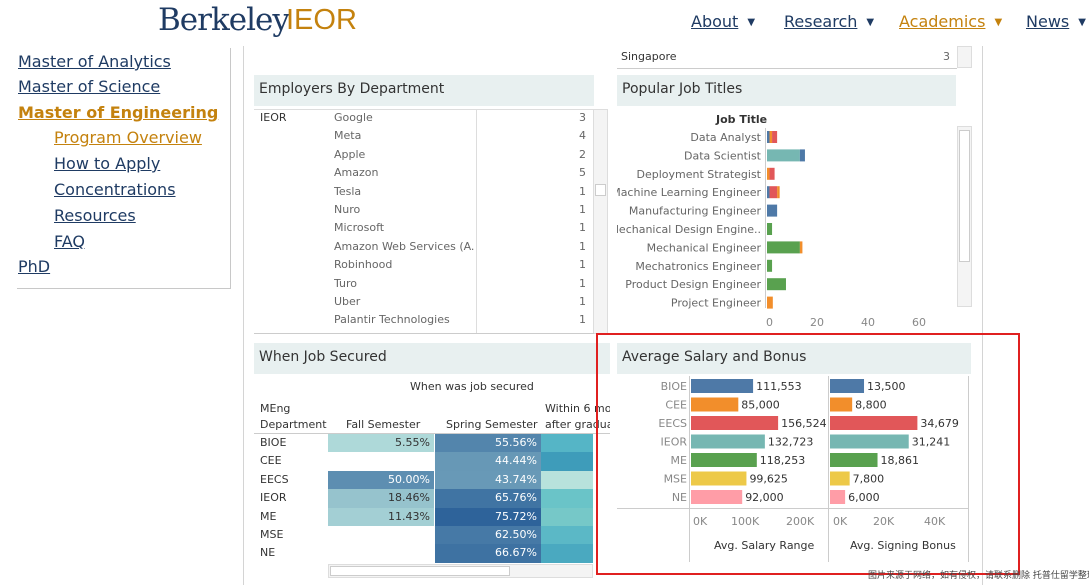  I want to click on fall-cell: 11.43%, so click(381, 516).